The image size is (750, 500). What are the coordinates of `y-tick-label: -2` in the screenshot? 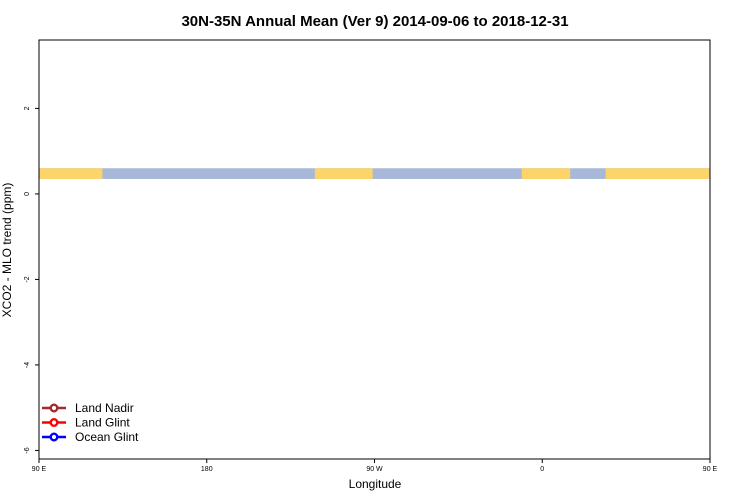 It's located at (27, 279).